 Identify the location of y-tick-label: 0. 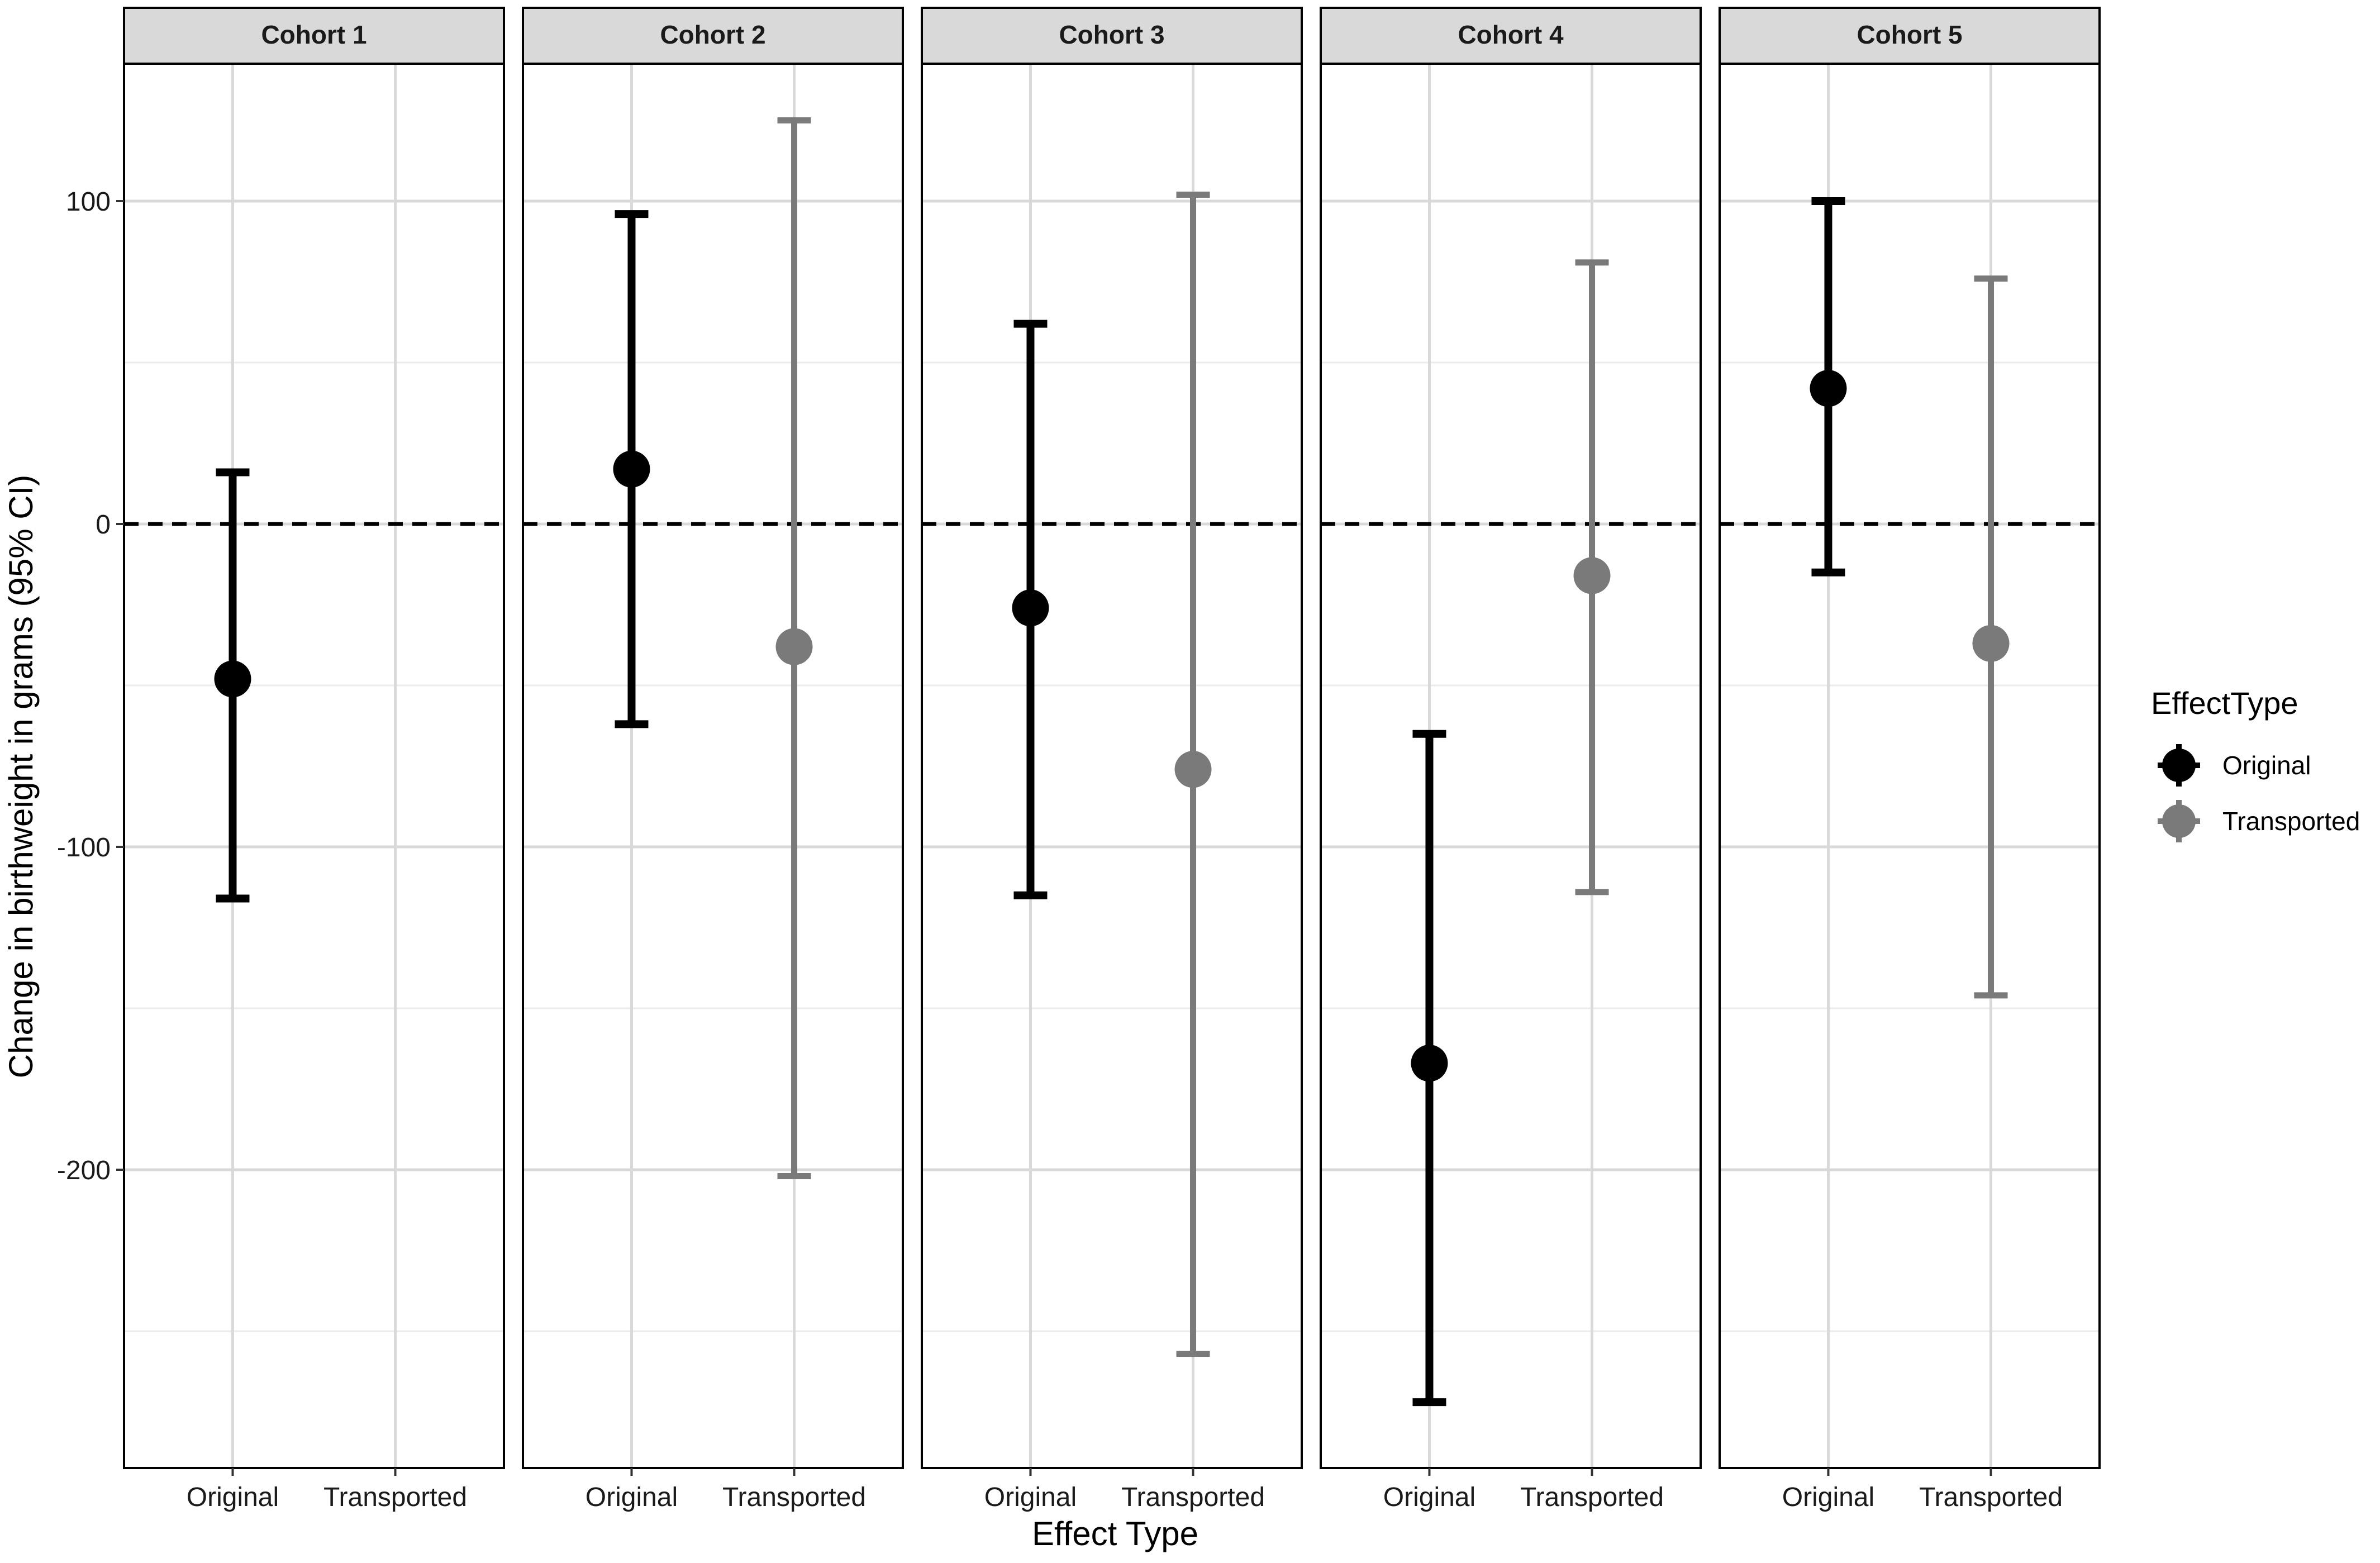
(103, 525).